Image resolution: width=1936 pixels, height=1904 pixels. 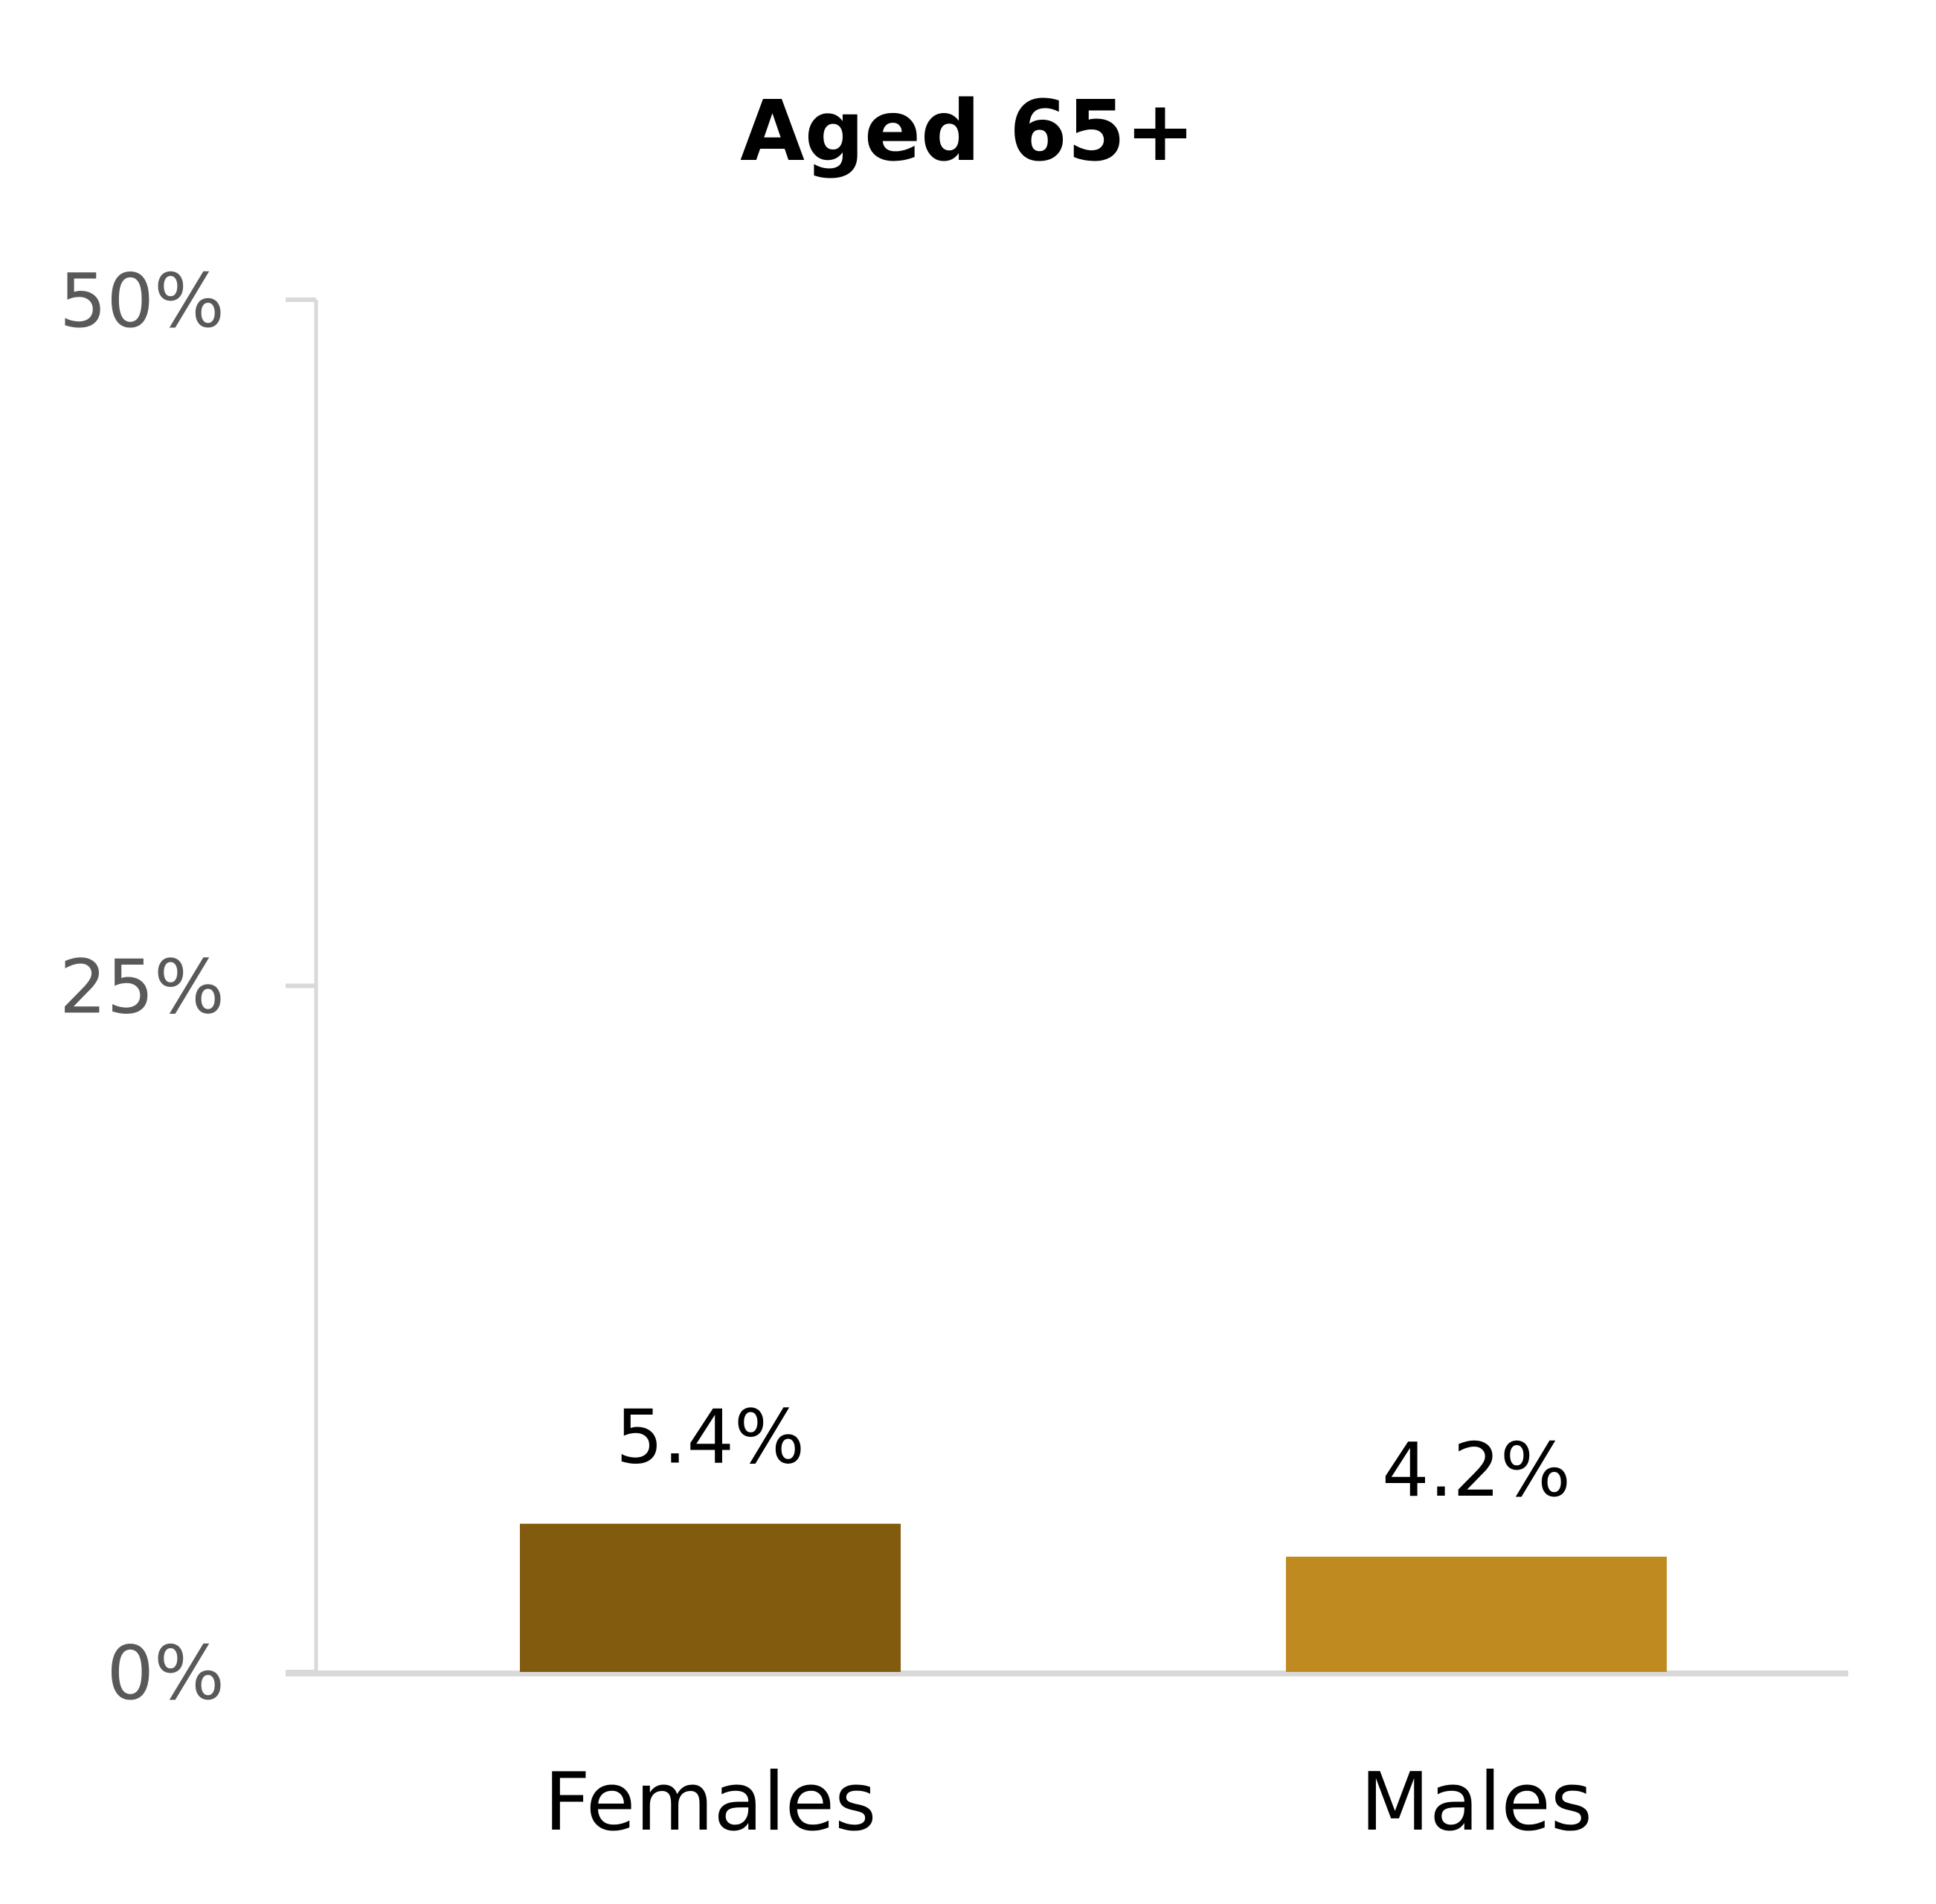 What do you see at coordinates (165, 1674) in the screenshot?
I see `y-tick-label: 0%` at bounding box center [165, 1674].